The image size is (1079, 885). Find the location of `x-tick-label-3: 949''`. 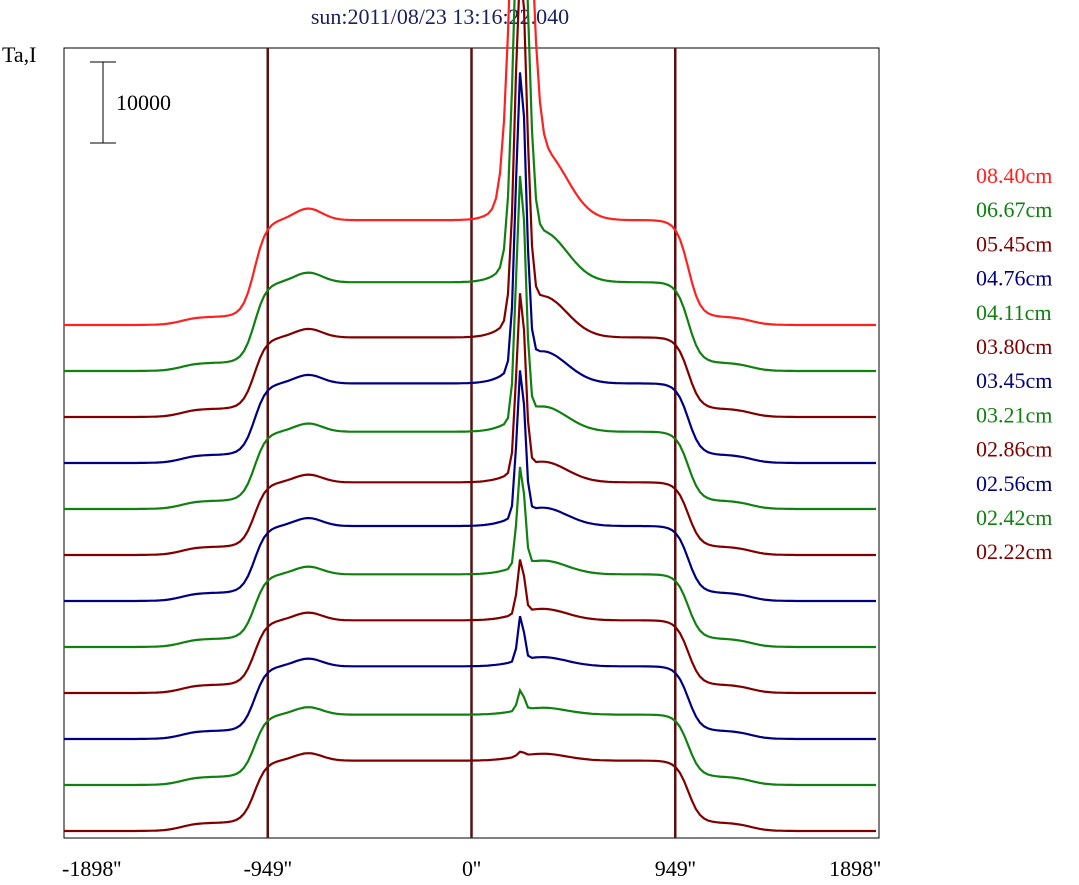

x-tick-label-3: 949'' is located at coordinates (675, 868).